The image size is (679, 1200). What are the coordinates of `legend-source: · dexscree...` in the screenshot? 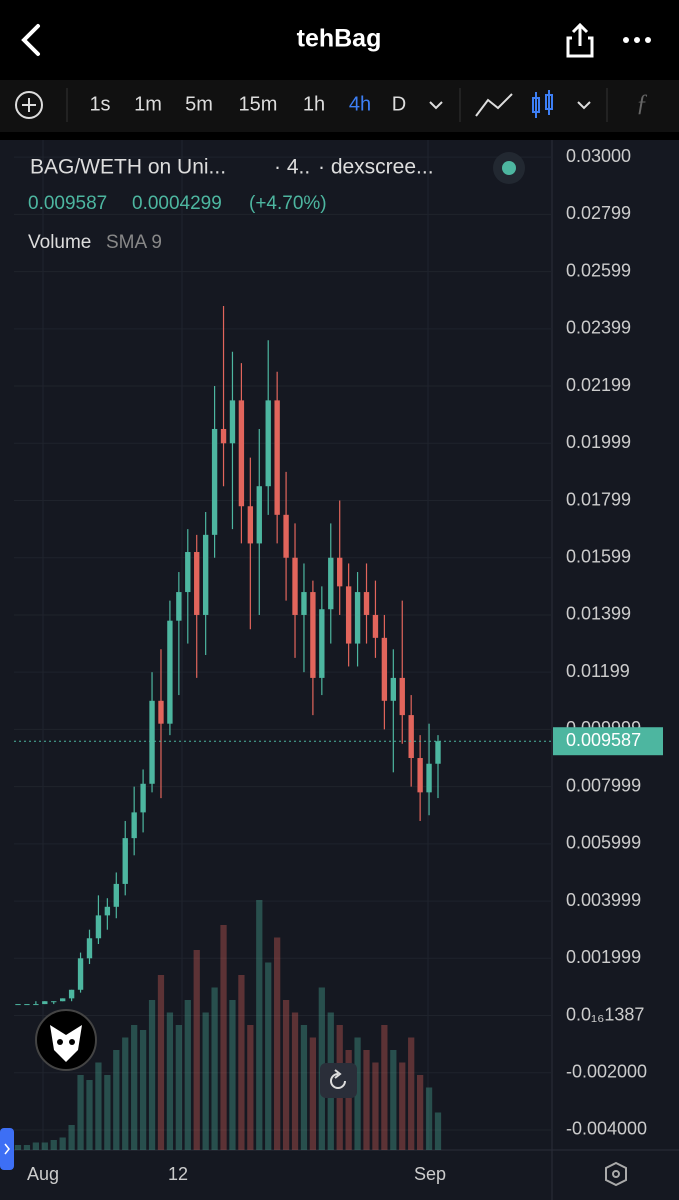 It's located at (376, 167).